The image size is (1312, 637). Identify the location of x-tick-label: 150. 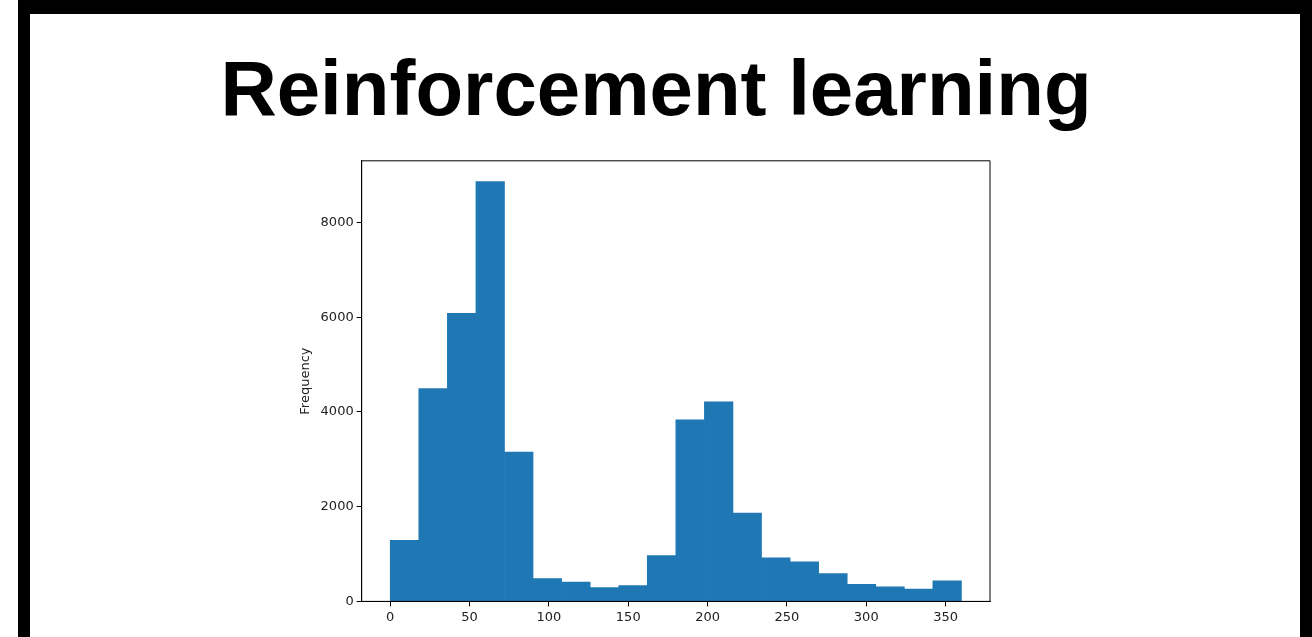
(628, 616).